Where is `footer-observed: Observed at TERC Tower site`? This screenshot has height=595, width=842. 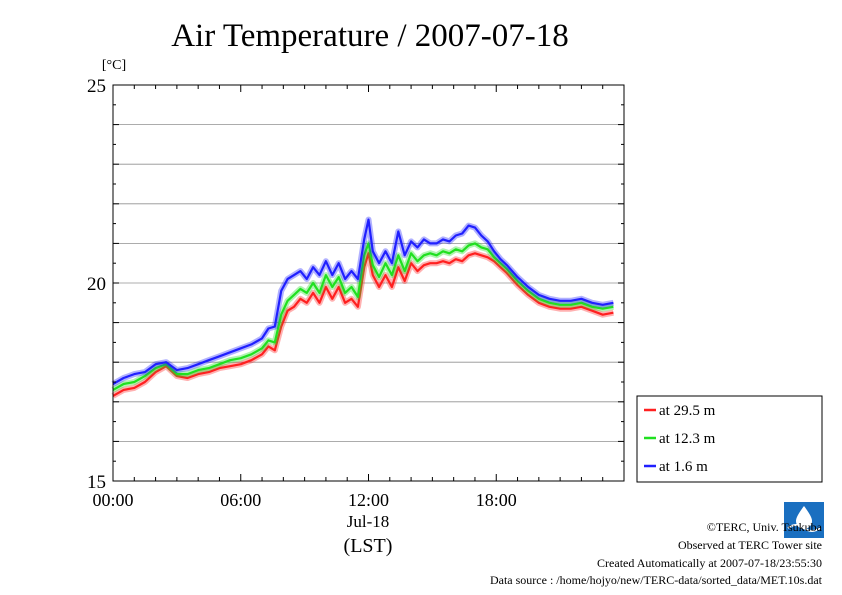 footer-observed: Observed at TERC Tower site is located at coordinates (749, 545).